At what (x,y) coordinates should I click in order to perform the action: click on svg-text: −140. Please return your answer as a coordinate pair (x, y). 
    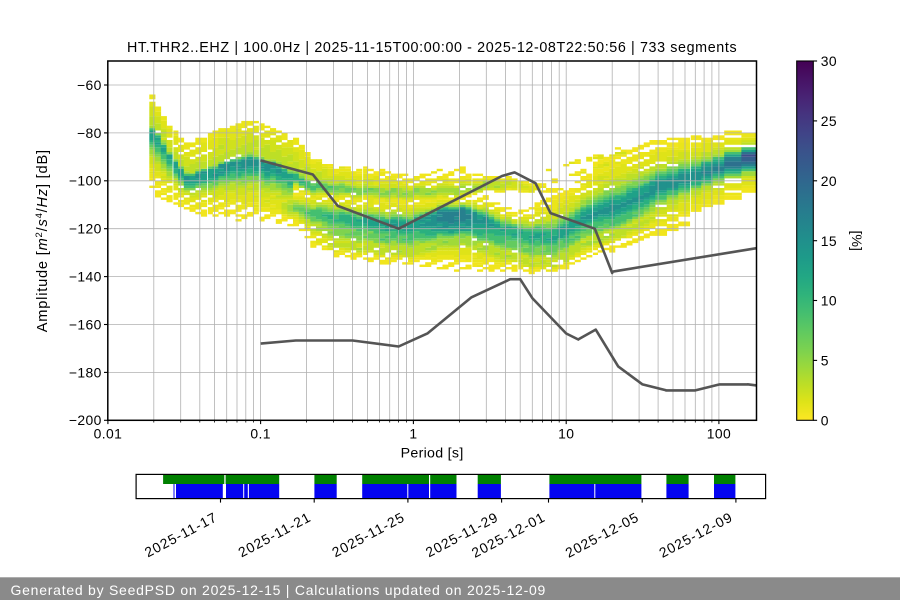
    Looking at the image, I should click on (85, 277).